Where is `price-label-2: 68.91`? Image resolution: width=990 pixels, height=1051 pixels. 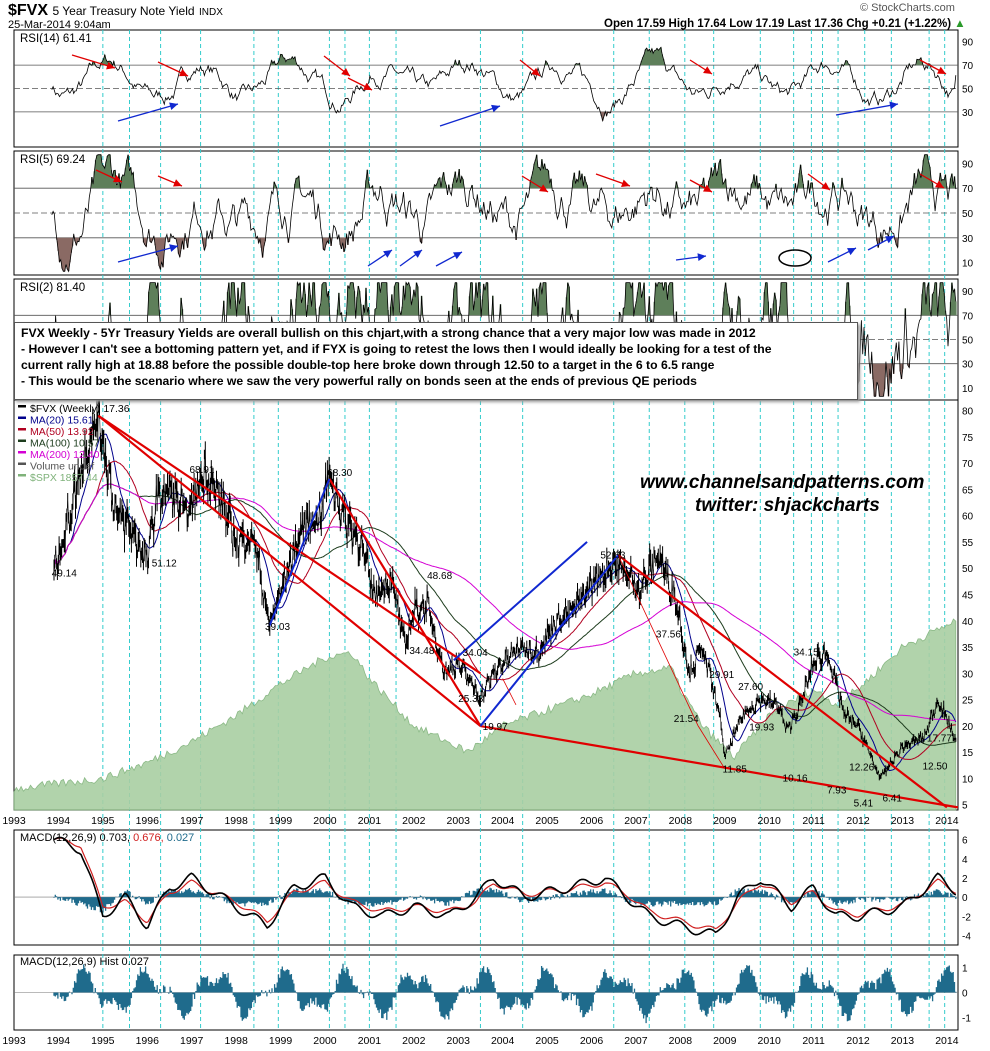
price-label-2: 68.91 is located at coordinates (201, 470).